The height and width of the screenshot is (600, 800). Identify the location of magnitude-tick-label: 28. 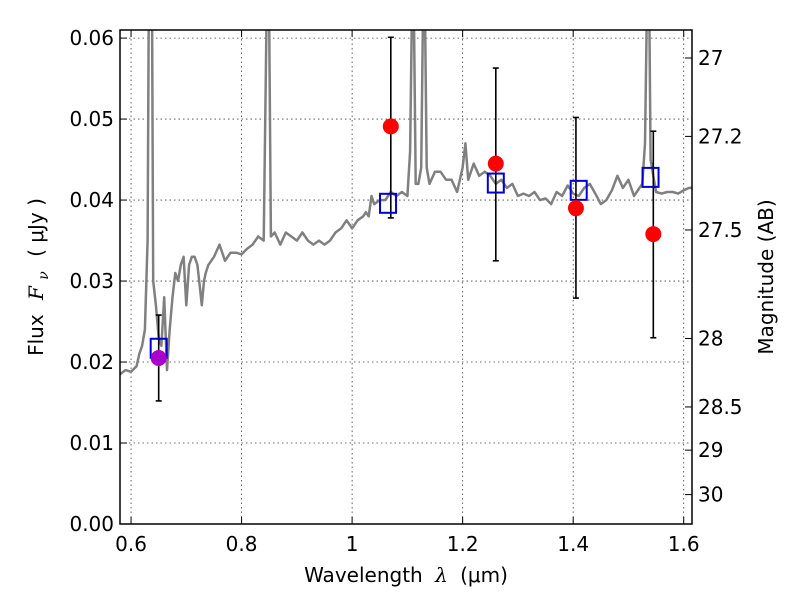
(710, 338).